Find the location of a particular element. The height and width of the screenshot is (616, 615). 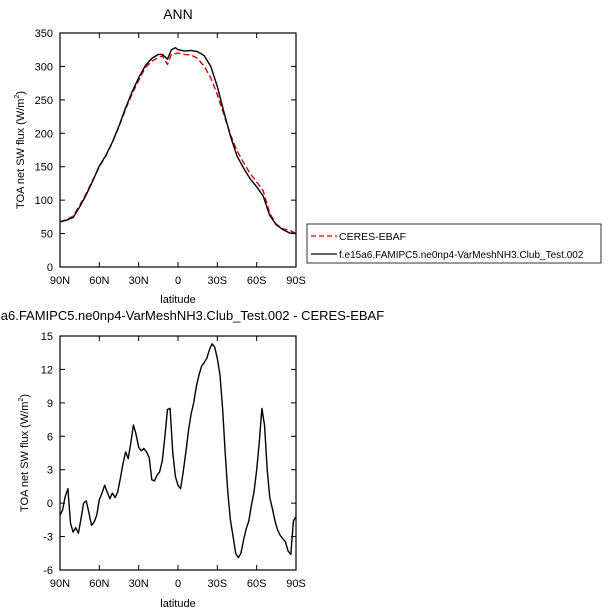

bottom-y-tick-label: 3 is located at coordinates (50, 471).